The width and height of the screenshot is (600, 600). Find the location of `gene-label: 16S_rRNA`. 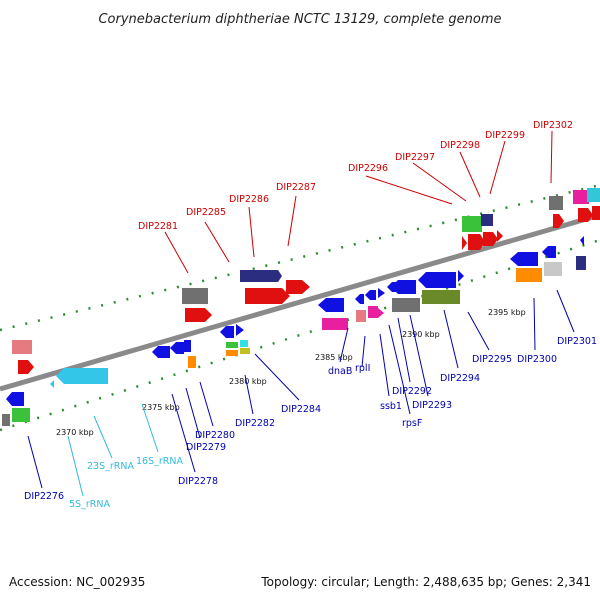

gene-label: 16S_rRNA is located at coordinates (159, 461).